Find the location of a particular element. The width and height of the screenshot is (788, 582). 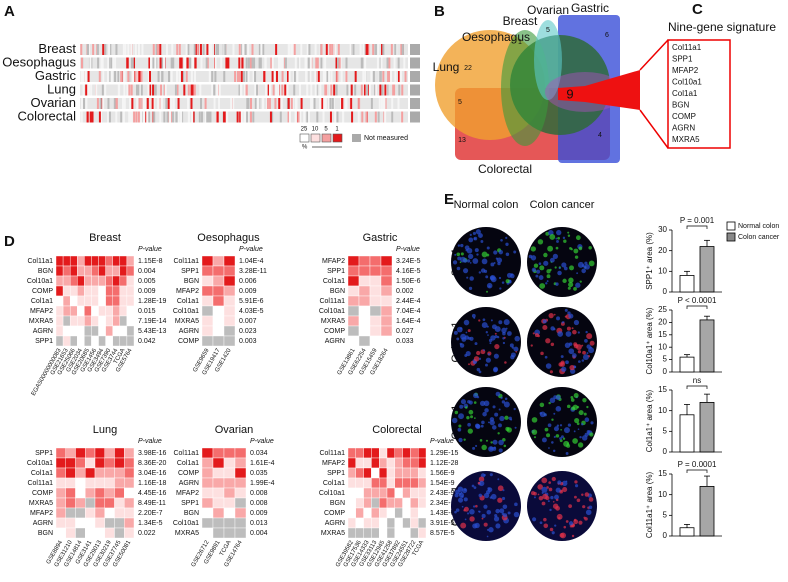

y-axis-label: Col1a1⁺ area (%) is located at coordinates (649, 420).